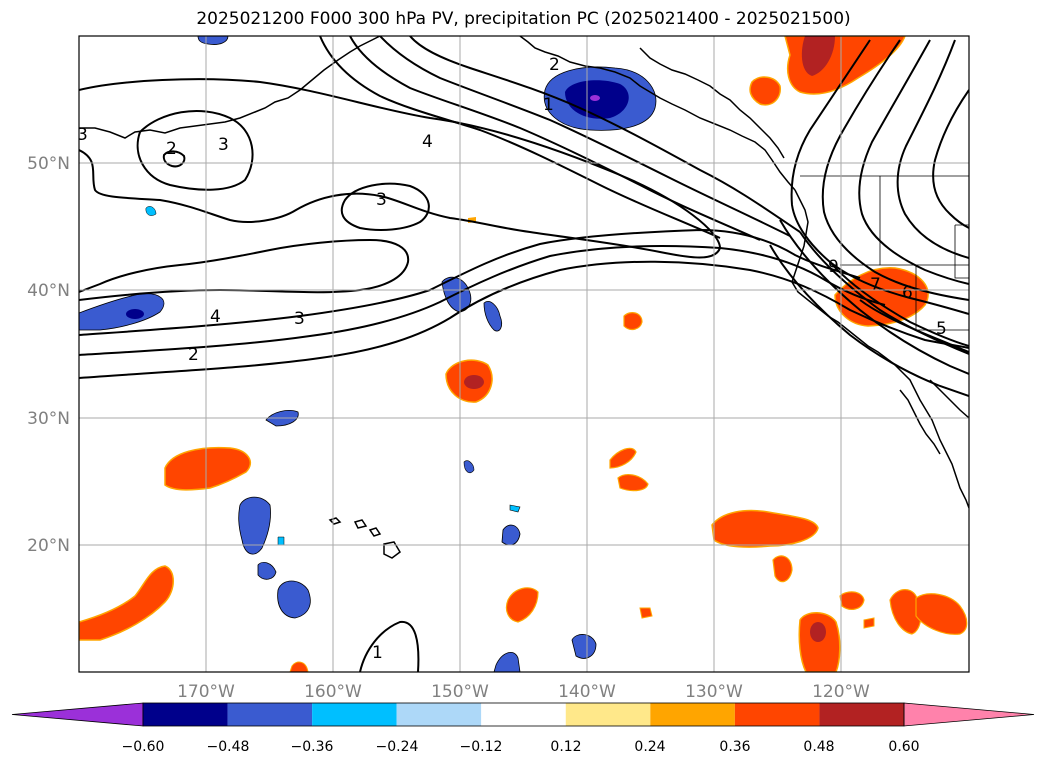 The width and height of the screenshot is (1047, 765). Describe the element at coordinates (77, 714) in the screenshot. I see `colorbar-extend-low` at that location.